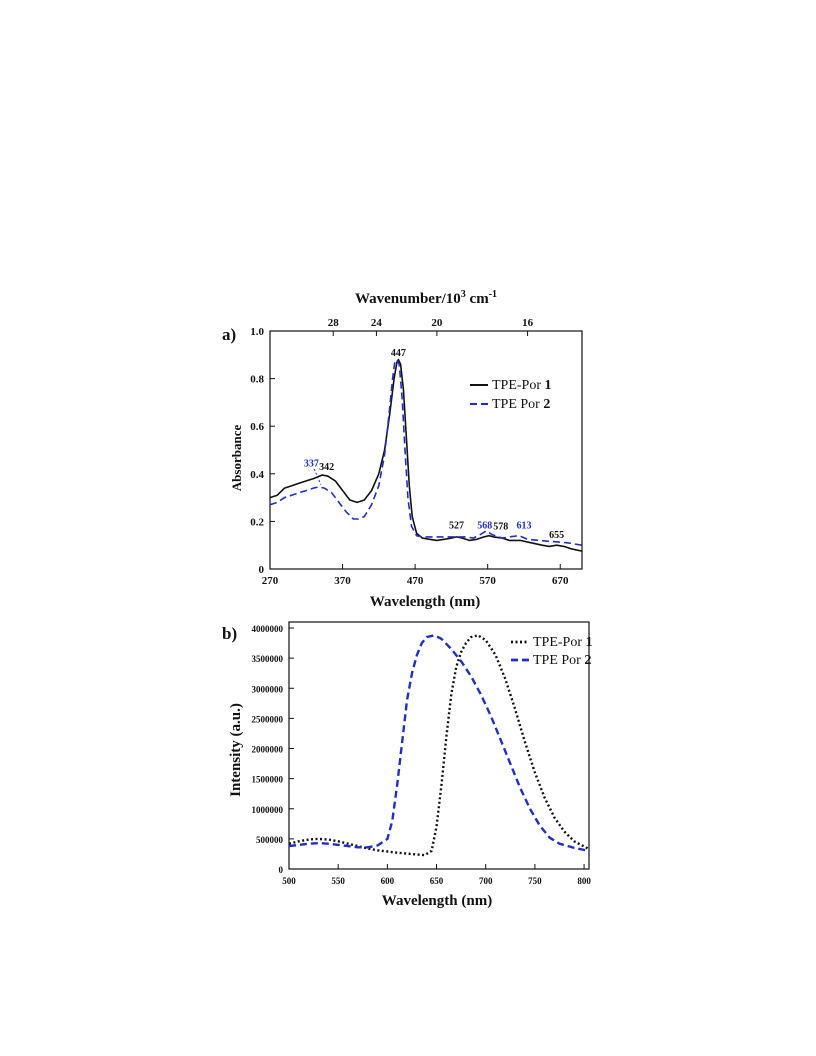  I want to click on panel-label-b: b), so click(229, 633).